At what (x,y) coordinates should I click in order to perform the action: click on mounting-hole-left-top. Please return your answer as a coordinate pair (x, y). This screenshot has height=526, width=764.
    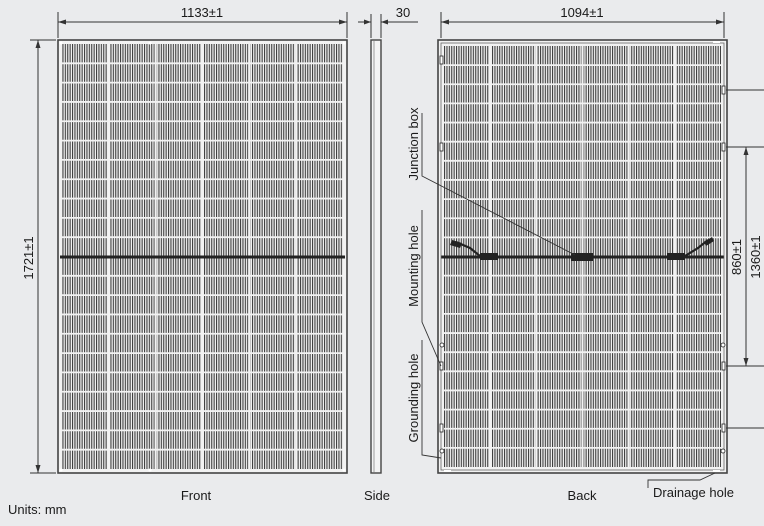
    Looking at the image, I should click on (441, 147).